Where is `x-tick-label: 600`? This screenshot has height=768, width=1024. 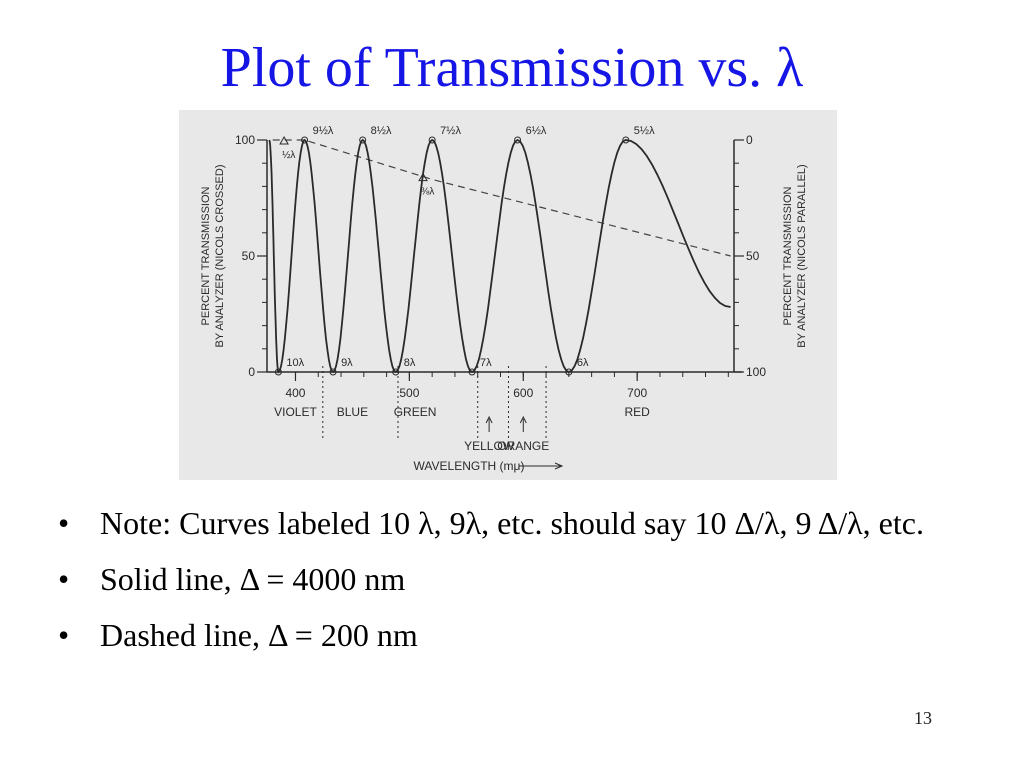 x-tick-label: 600 is located at coordinates (523, 393).